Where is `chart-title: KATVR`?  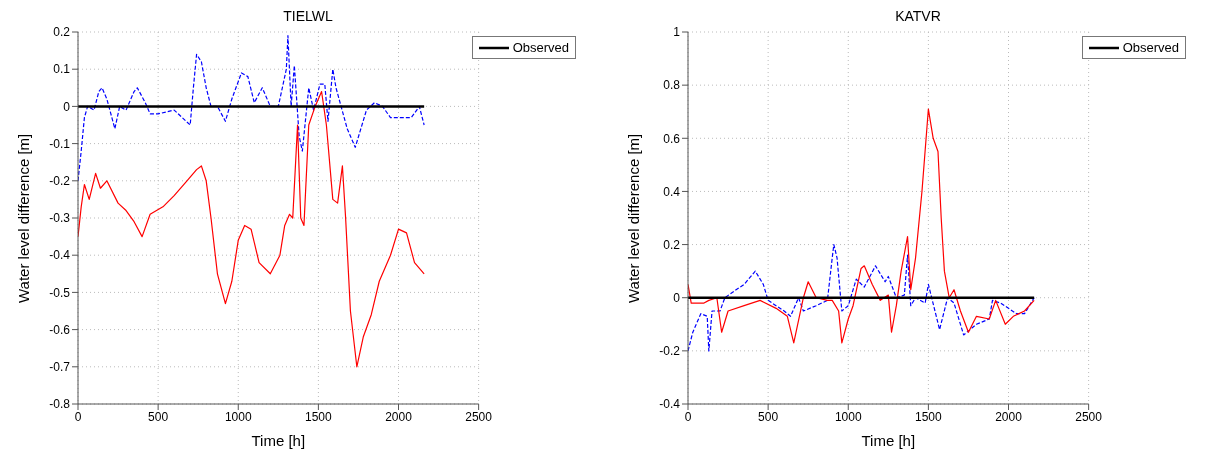 chart-title: KATVR is located at coordinates (918, 17).